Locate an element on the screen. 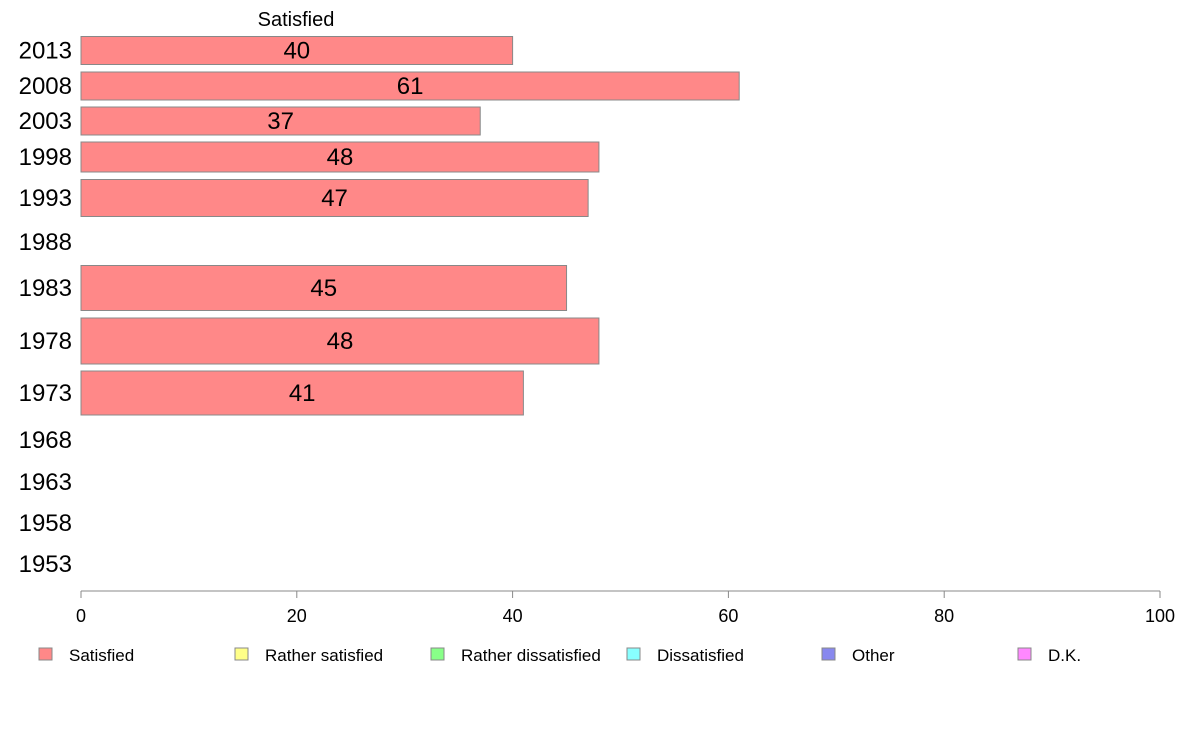  category-label: 1953 is located at coordinates (45, 564).